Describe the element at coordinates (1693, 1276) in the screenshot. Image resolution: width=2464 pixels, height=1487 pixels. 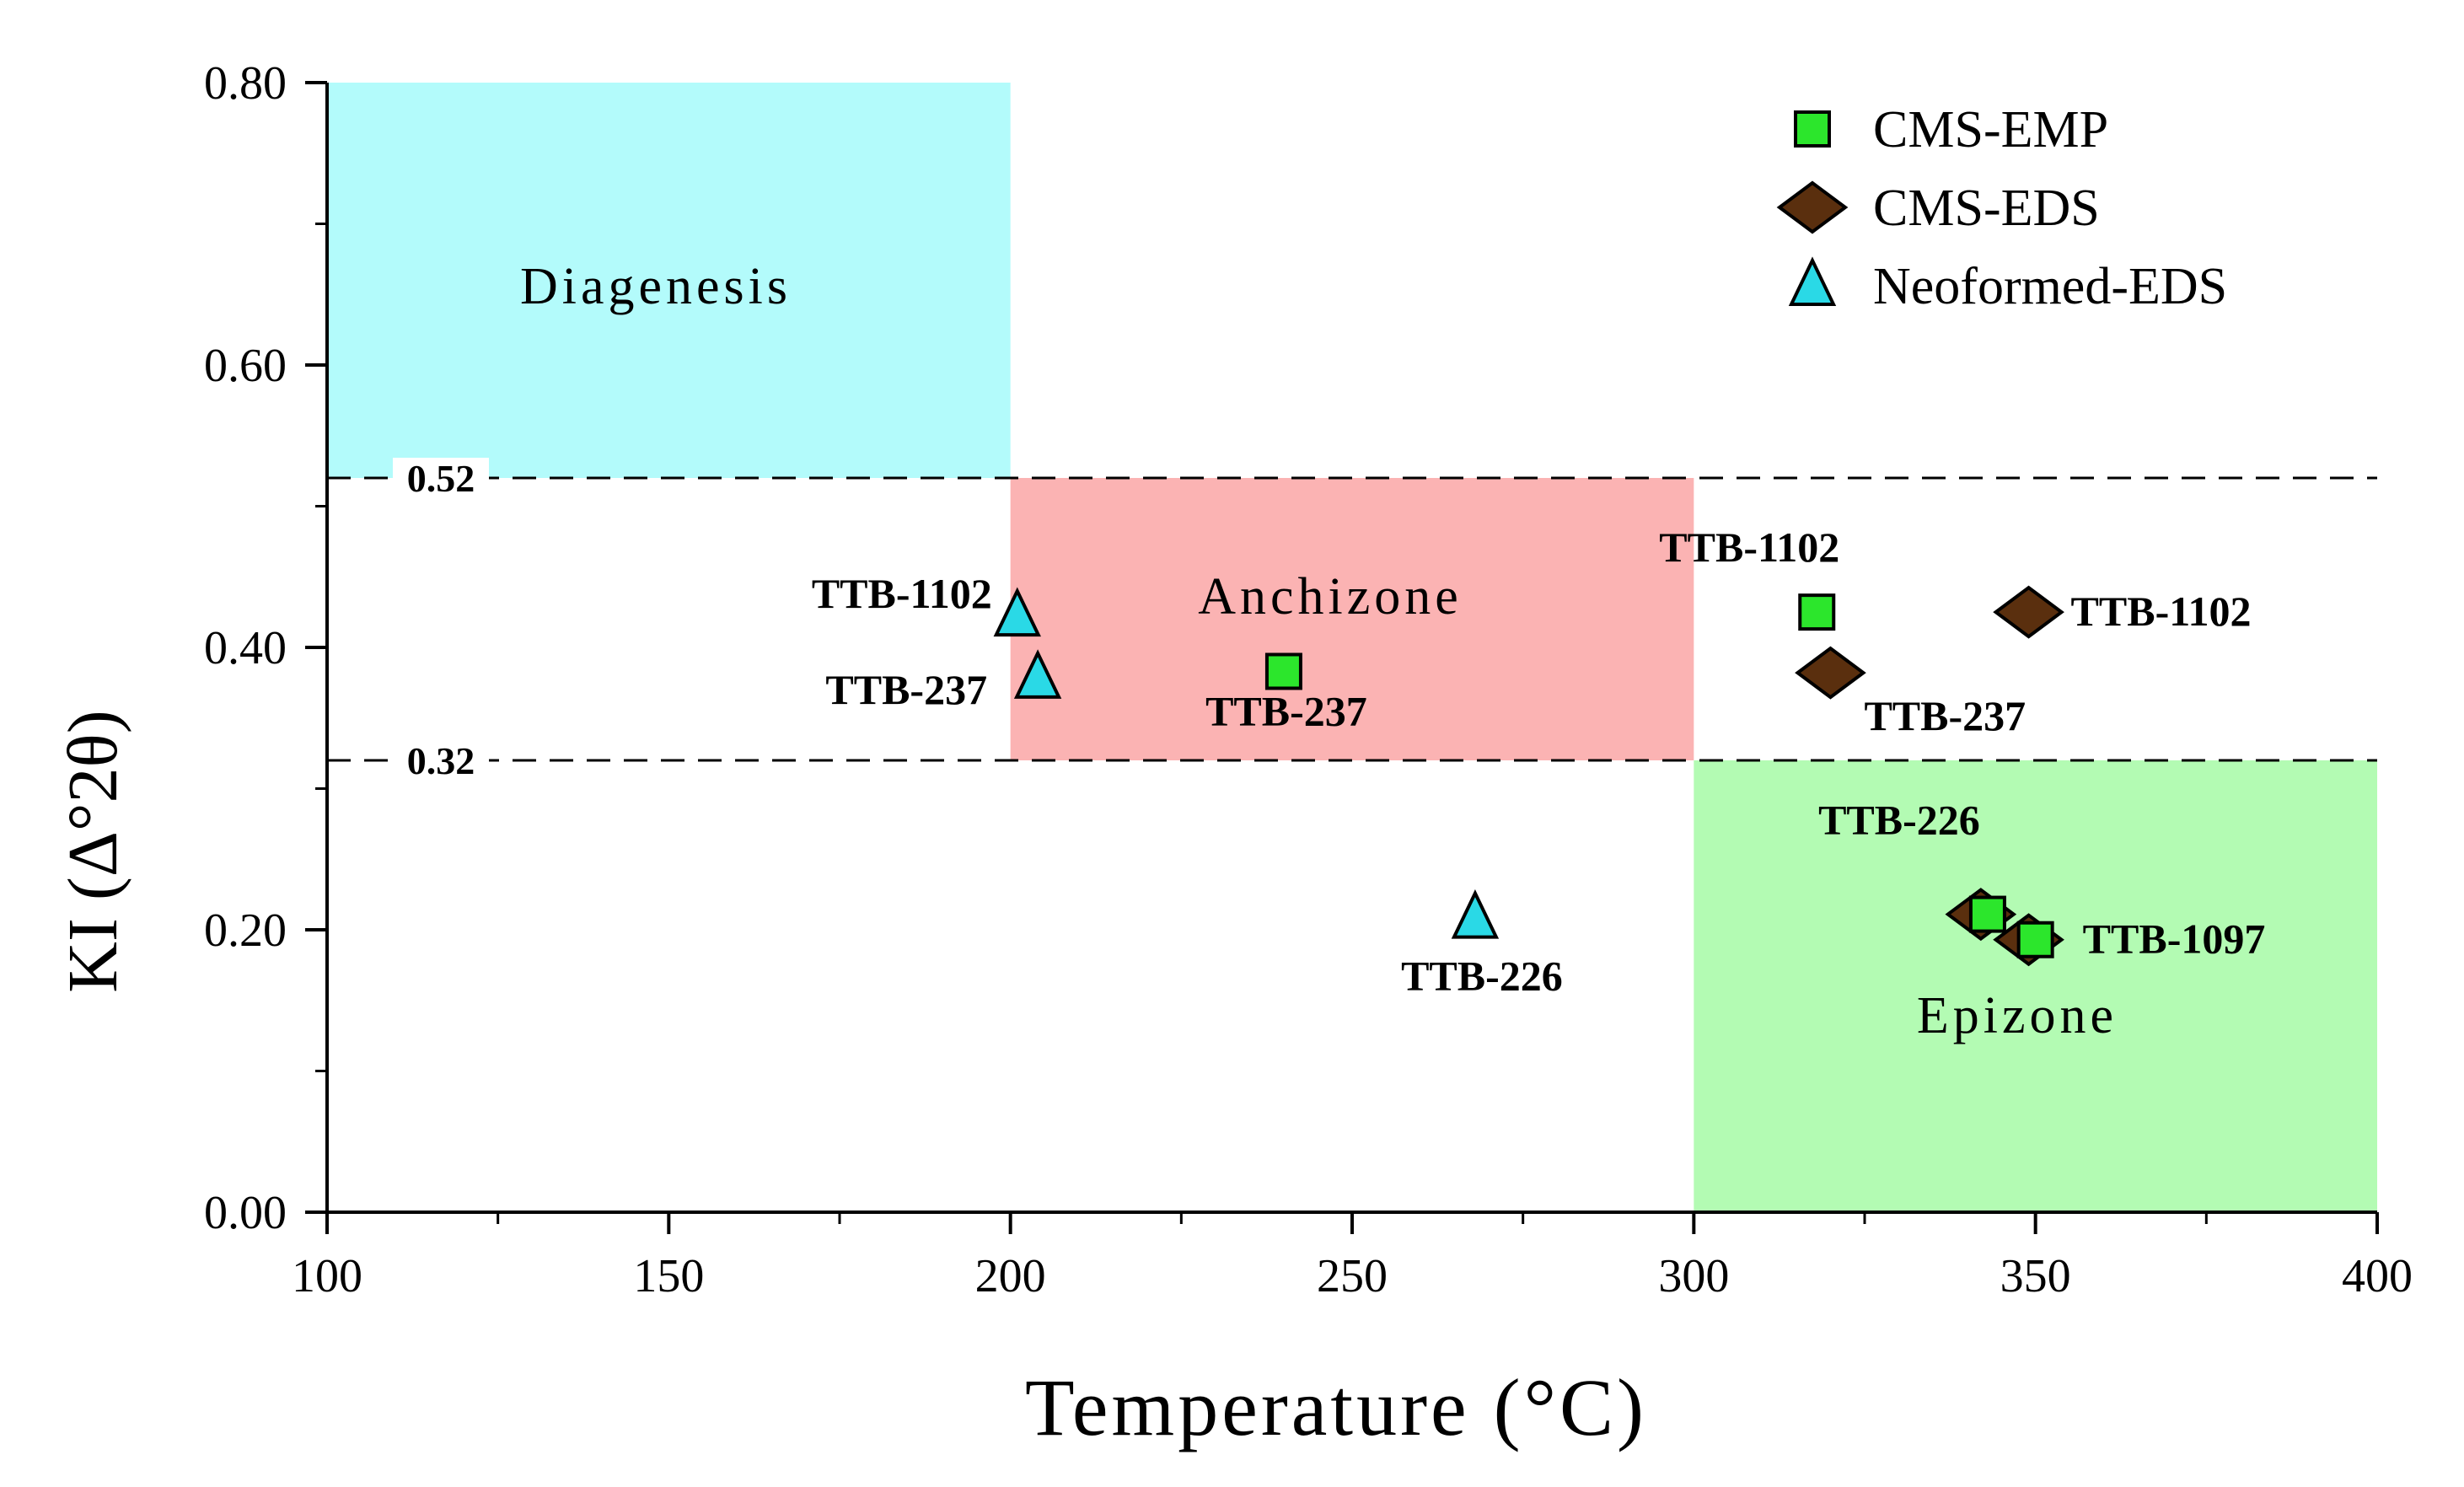
I see `x-tick-label: 300` at that location.